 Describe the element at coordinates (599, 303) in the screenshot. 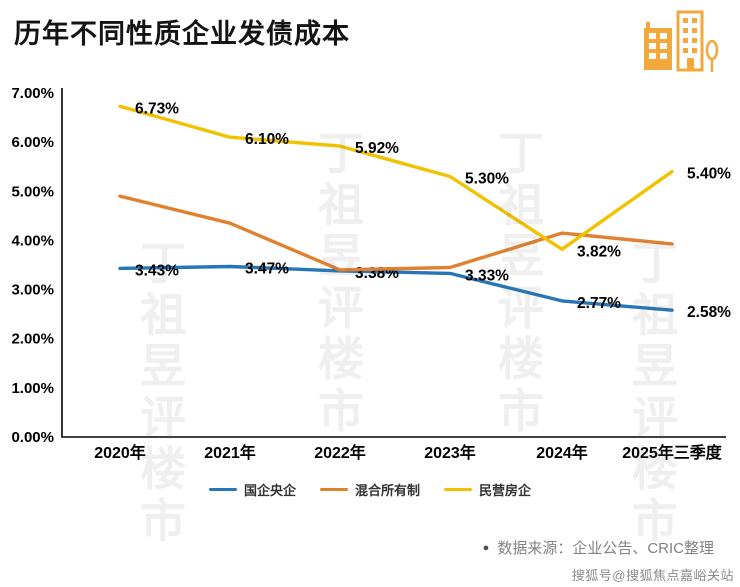

I see `data-label: 2.77%` at that location.